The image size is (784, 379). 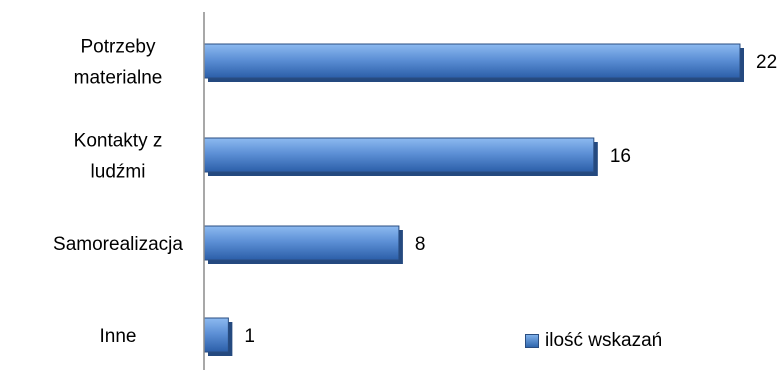 What do you see at coordinates (118, 47) in the screenshot?
I see `category-tick-label: Potrzeby` at bounding box center [118, 47].